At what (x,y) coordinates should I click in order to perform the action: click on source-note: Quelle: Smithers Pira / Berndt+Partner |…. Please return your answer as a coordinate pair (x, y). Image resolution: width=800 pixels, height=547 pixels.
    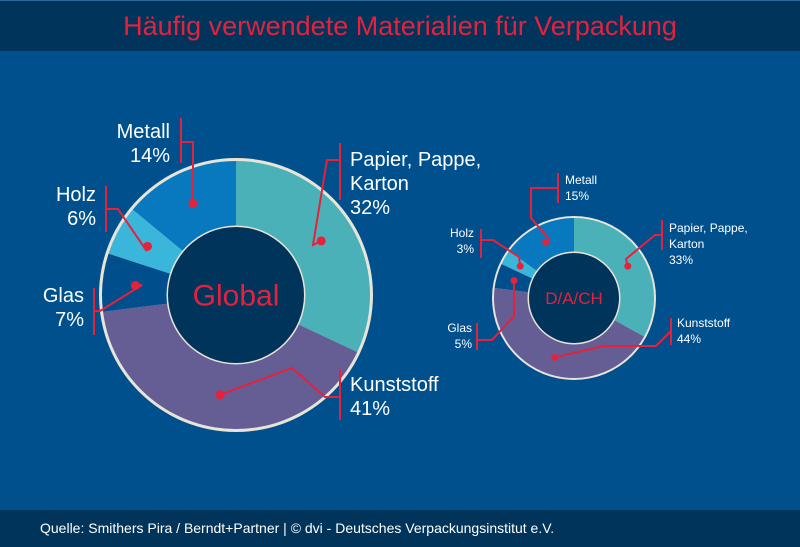
    Looking at the image, I should click on (297, 528).